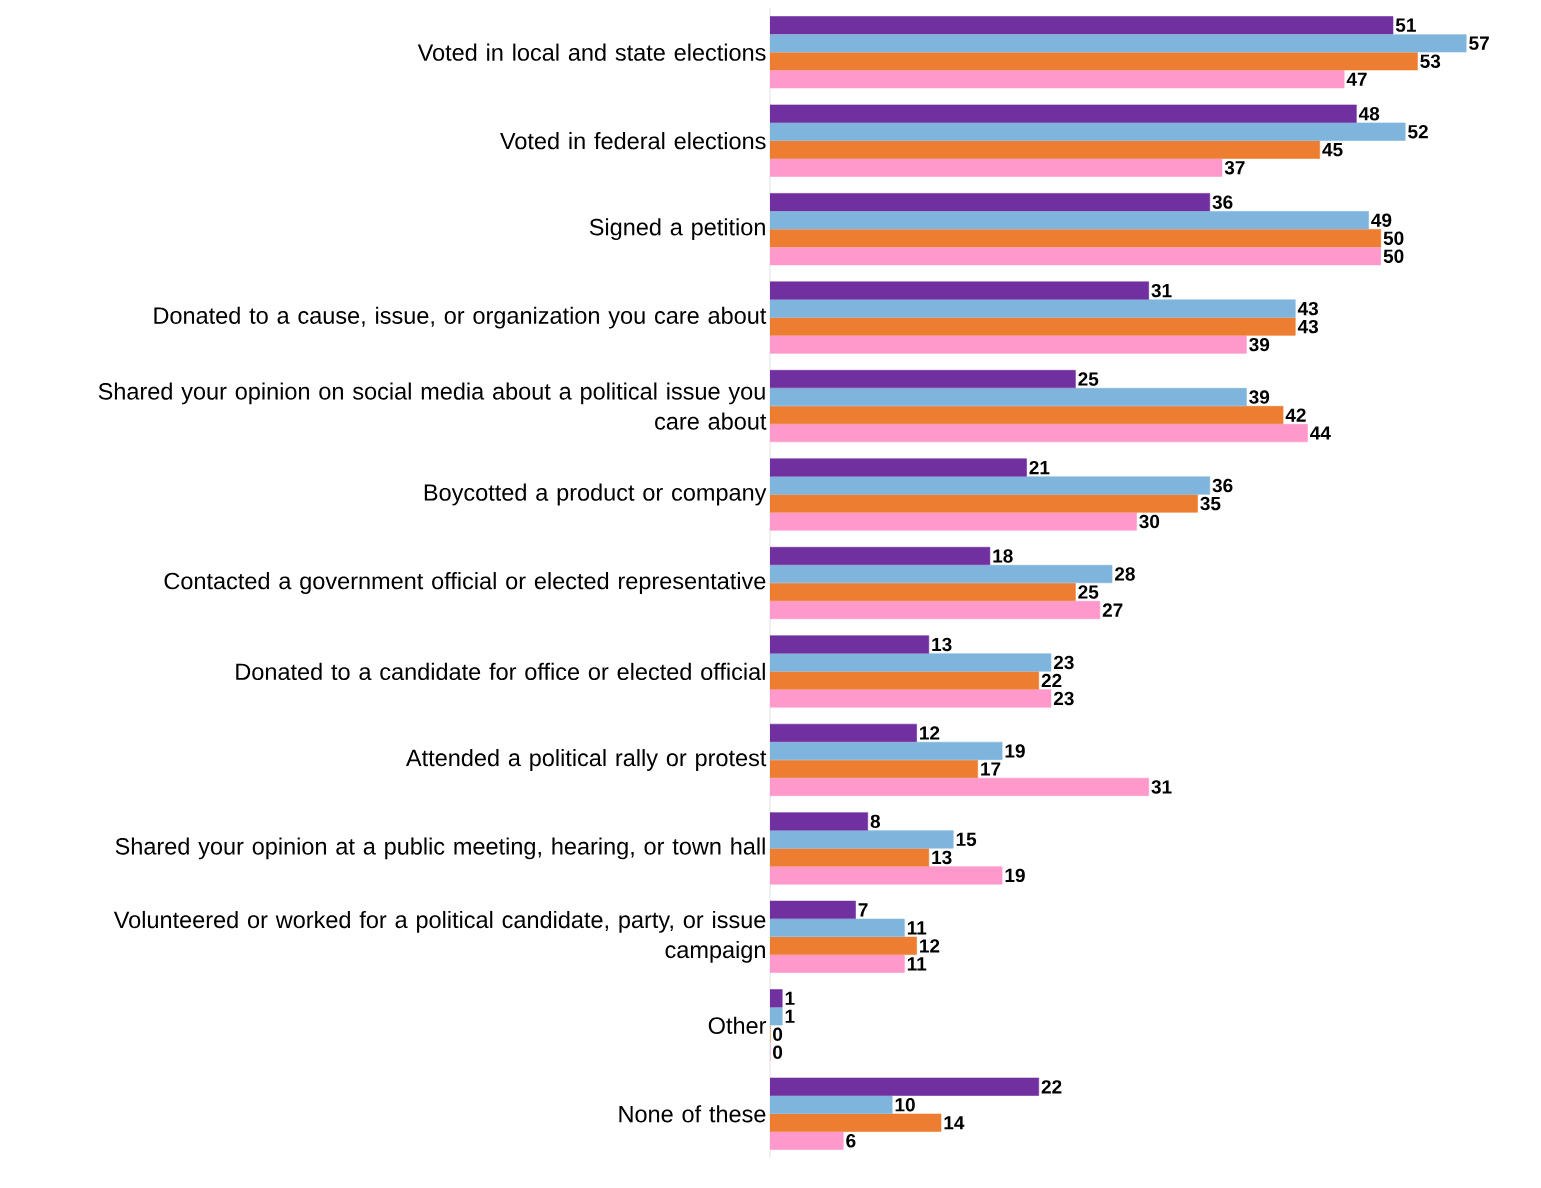 The image size is (1541, 1188). I want to click on y-tick-label: Voted in federal elections, so click(633, 141).